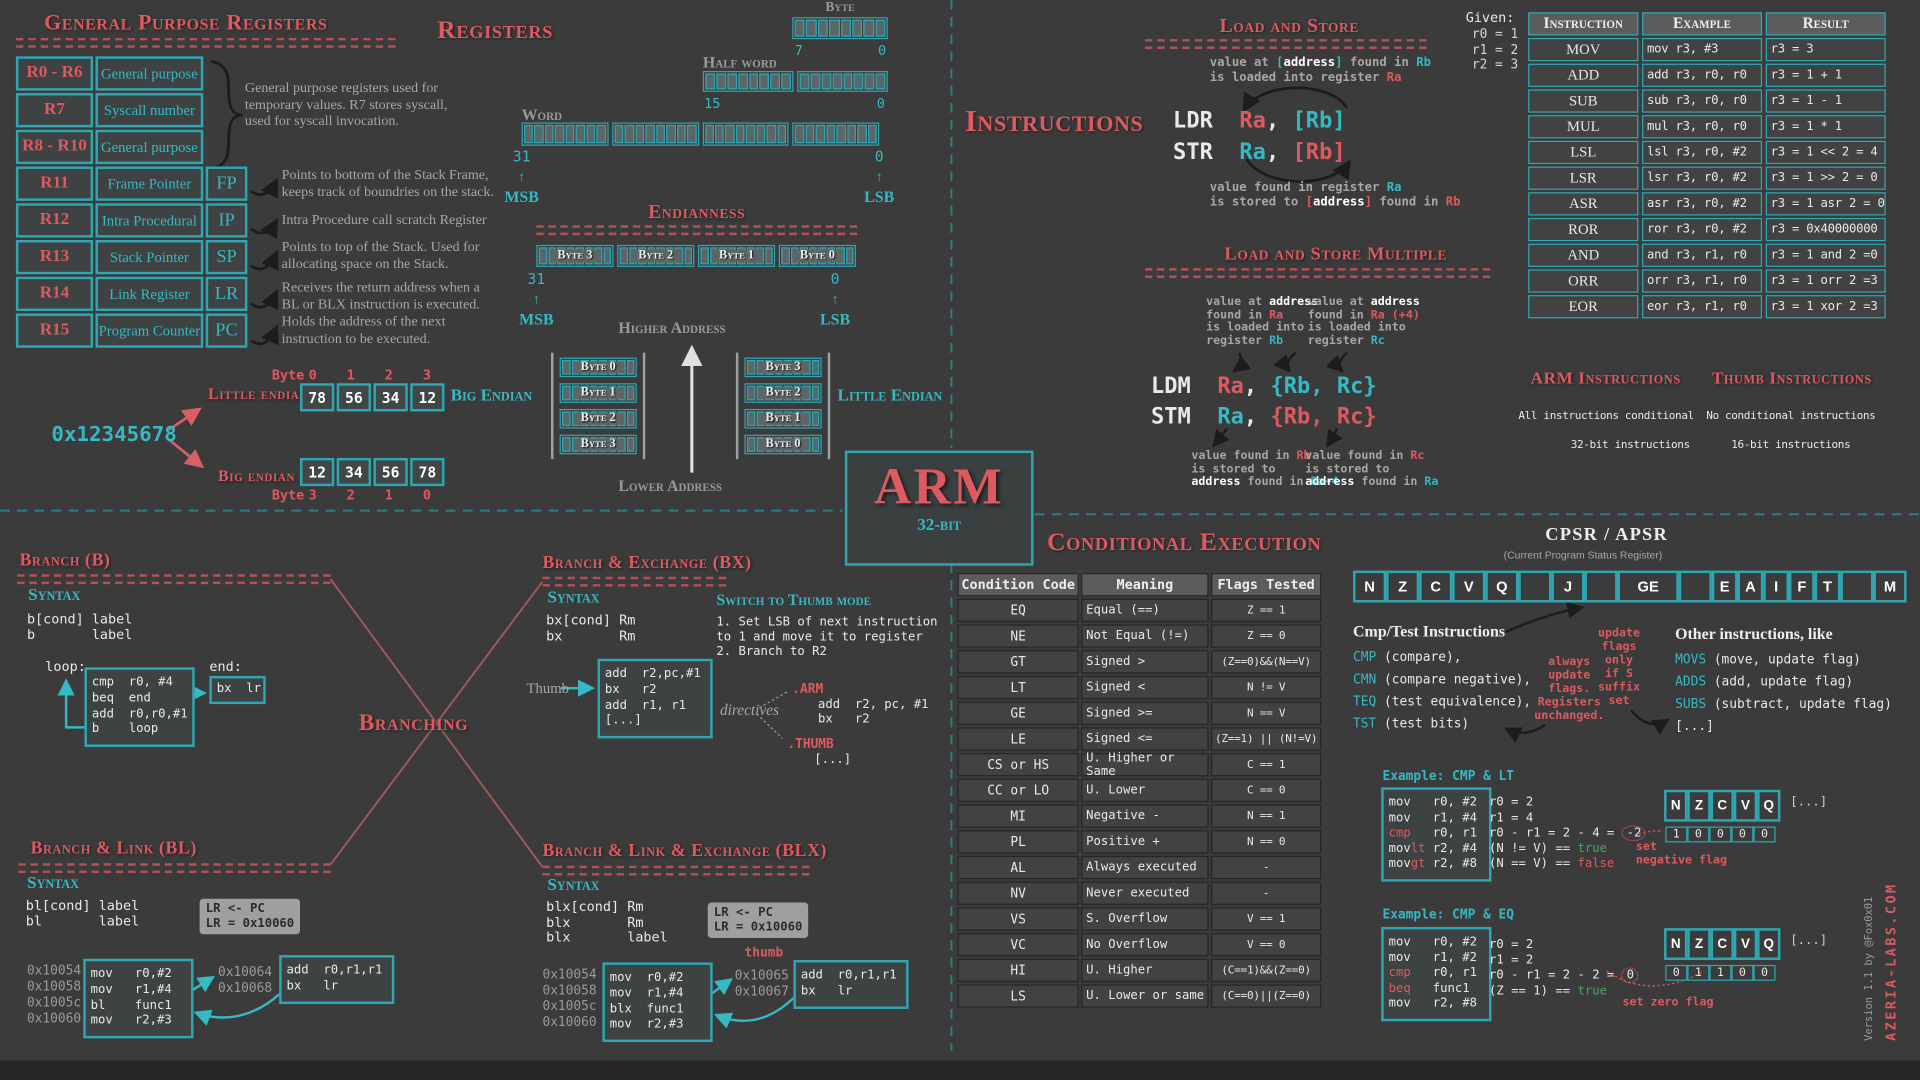  Describe the element at coordinates (131, 974) in the screenshot. I see `code-line: mov r0,#2` at that location.